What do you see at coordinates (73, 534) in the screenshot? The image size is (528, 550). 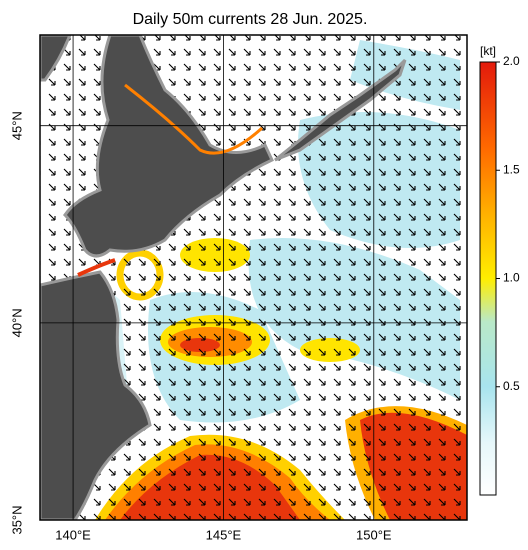 I see `x-tick-label: 140°E` at bounding box center [73, 534].